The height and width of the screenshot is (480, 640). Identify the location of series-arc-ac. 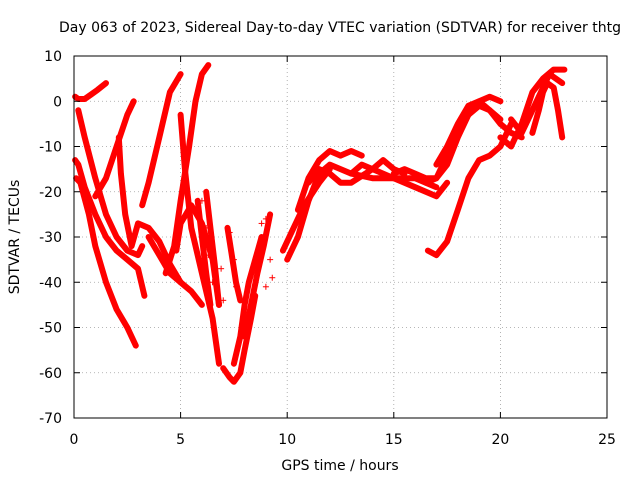
(547, 110).